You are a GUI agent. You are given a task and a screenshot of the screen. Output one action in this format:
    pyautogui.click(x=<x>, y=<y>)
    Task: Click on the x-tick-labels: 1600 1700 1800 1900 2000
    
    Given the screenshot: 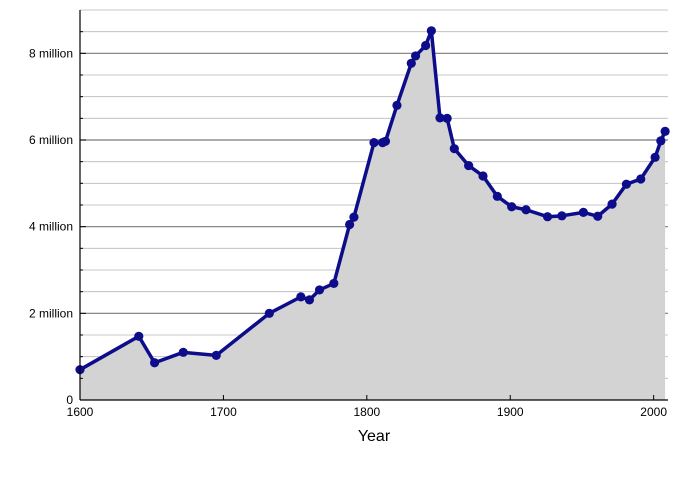 What is the action you would take?
    pyautogui.click(x=367, y=412)
    